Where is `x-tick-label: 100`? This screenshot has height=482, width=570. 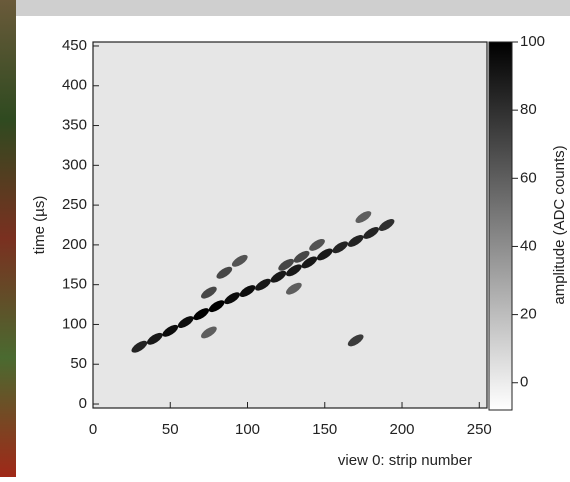 x-tick-label: 100 is located at coordinates (247, 429).